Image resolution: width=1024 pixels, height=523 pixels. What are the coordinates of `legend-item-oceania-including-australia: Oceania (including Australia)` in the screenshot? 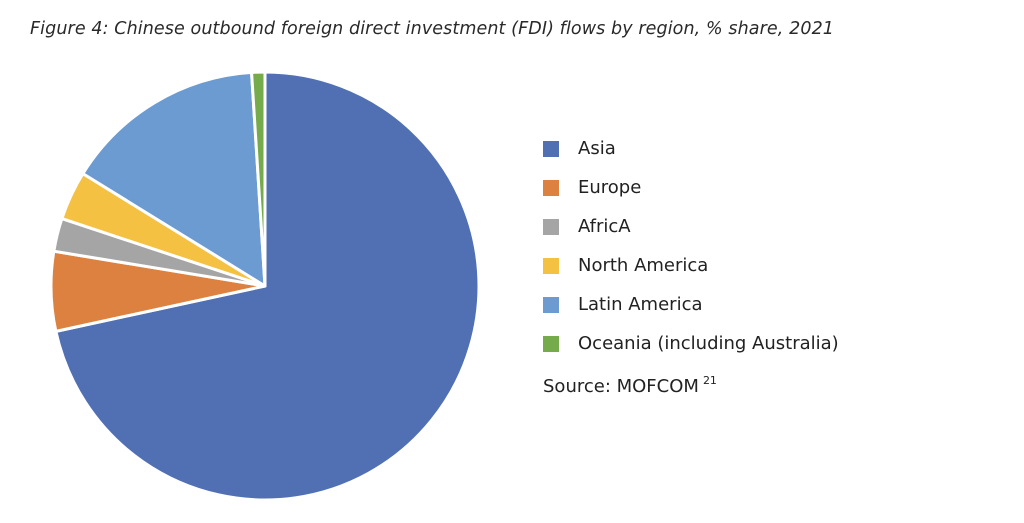 It's located at (691, 343).